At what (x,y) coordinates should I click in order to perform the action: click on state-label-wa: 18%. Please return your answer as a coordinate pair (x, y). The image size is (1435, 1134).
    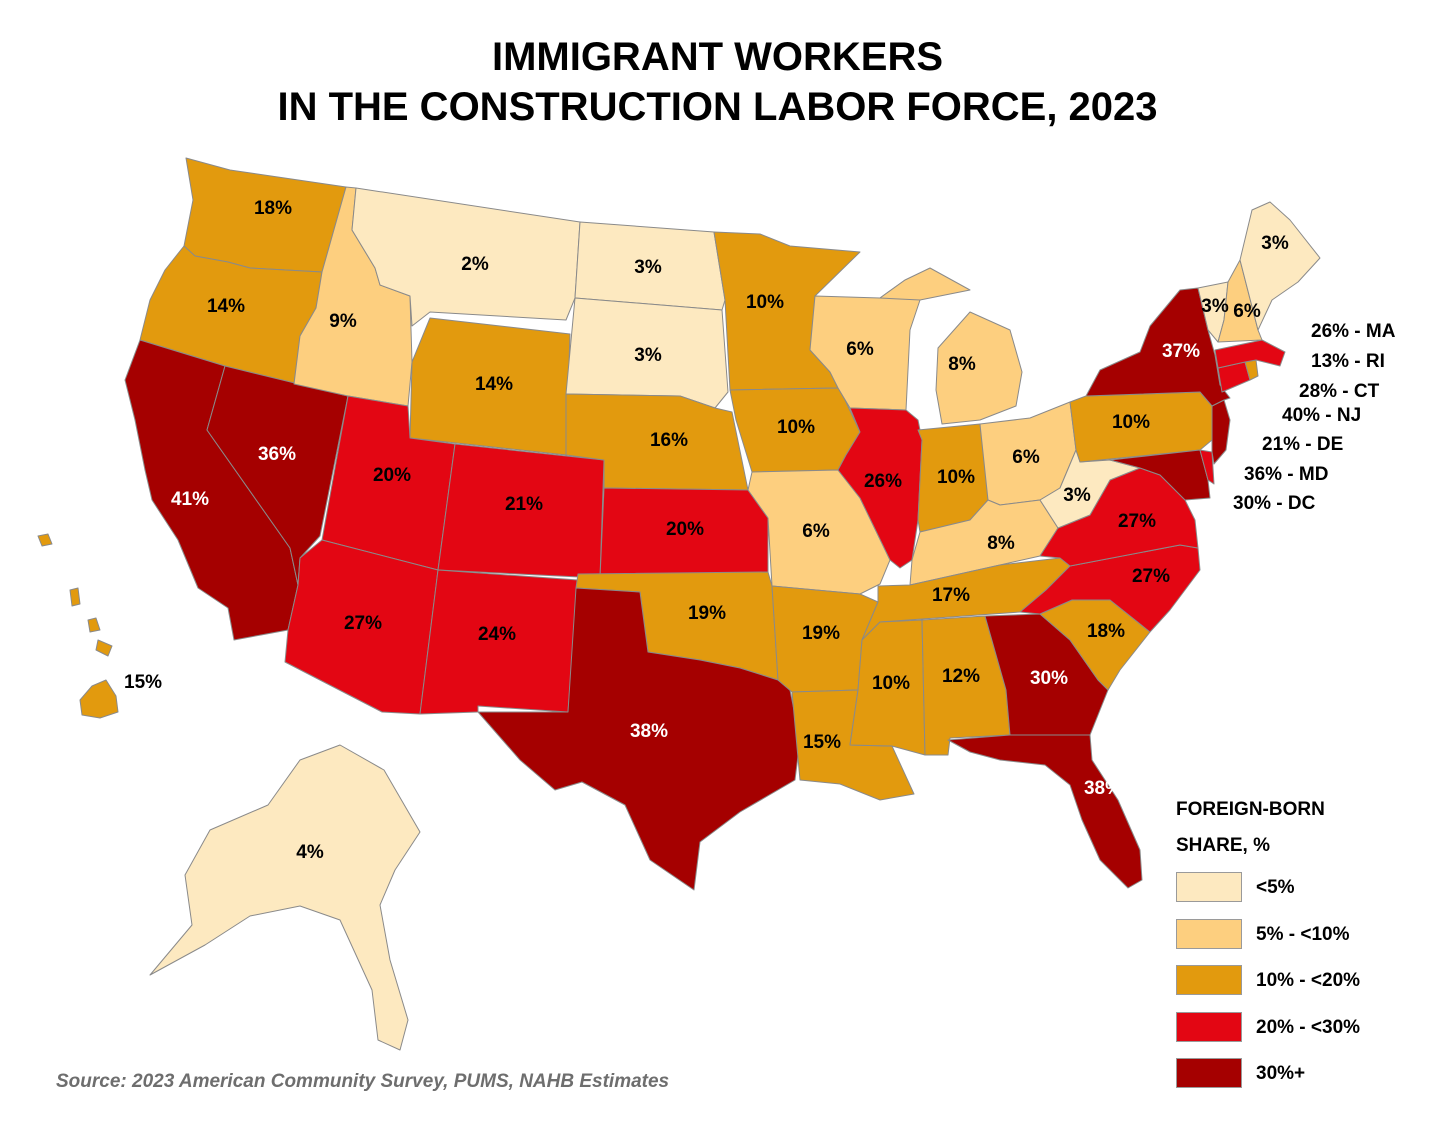
    Looking at the image, I should click on (273, 208).